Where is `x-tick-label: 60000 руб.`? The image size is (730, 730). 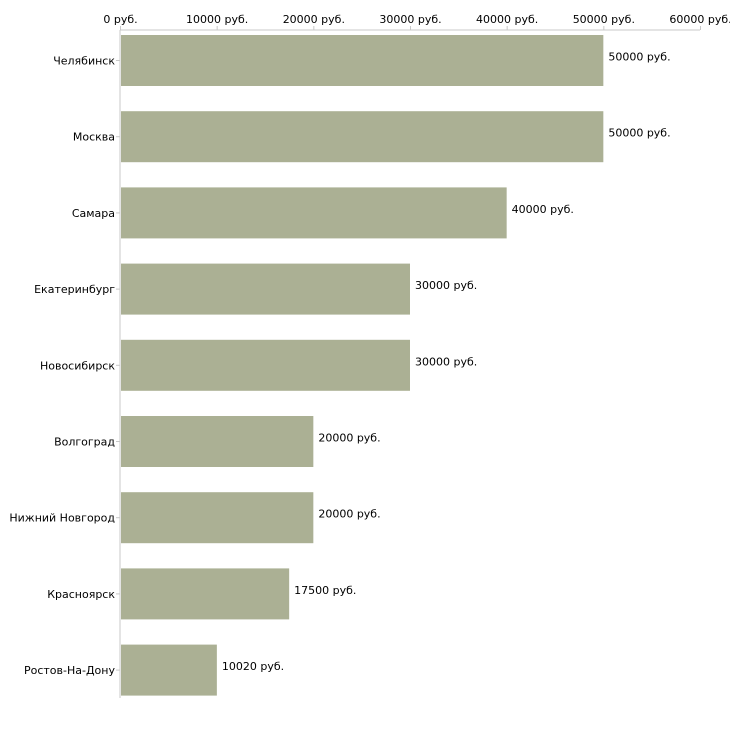
x-tick-label: 60000 руб. is located at coordinates (699, 19).